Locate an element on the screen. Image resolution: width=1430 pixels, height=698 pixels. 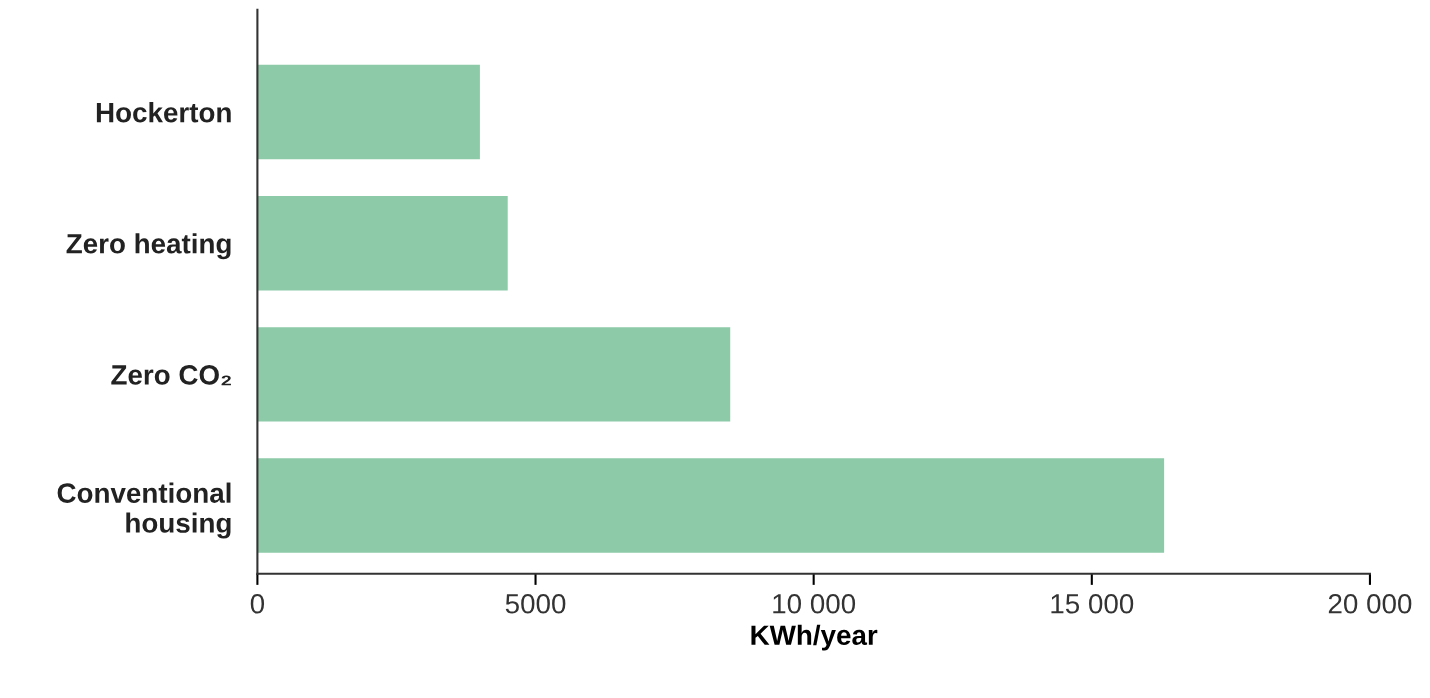
y-tick-label: Hockerton is located at coordinates (163, 112).